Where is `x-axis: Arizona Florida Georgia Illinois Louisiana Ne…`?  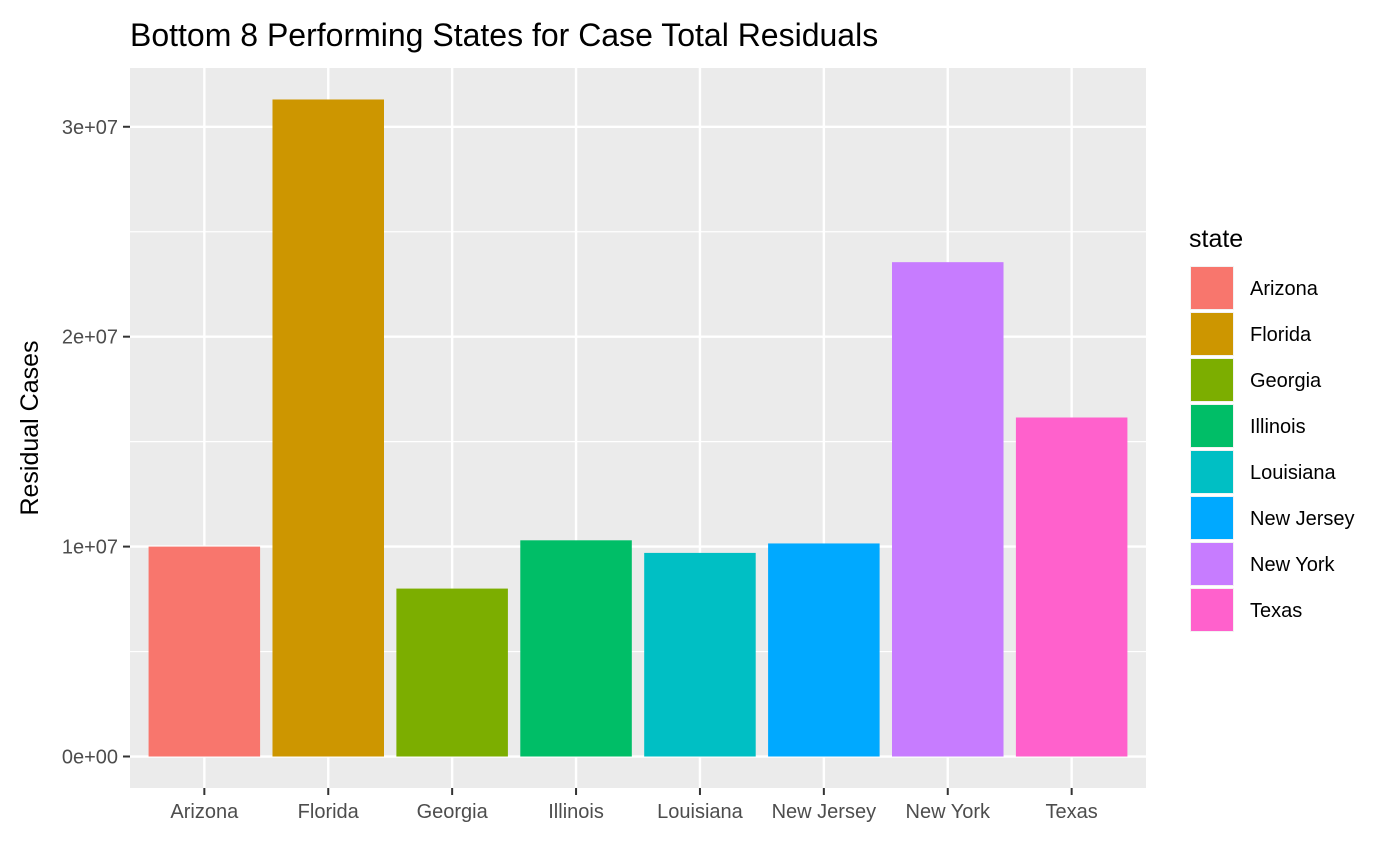
x-axis: Arizona Florida Georgia Illinois Louisiana Ne… is located at coordinates (634, 805).